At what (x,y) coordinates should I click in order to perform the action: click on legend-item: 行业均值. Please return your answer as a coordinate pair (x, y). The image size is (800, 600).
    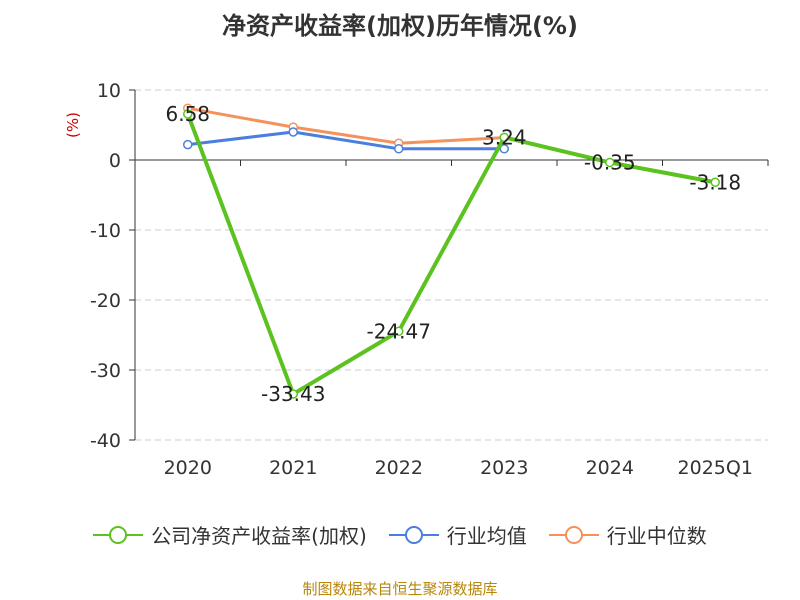
    Looking at the image, I should click on (457, 534).